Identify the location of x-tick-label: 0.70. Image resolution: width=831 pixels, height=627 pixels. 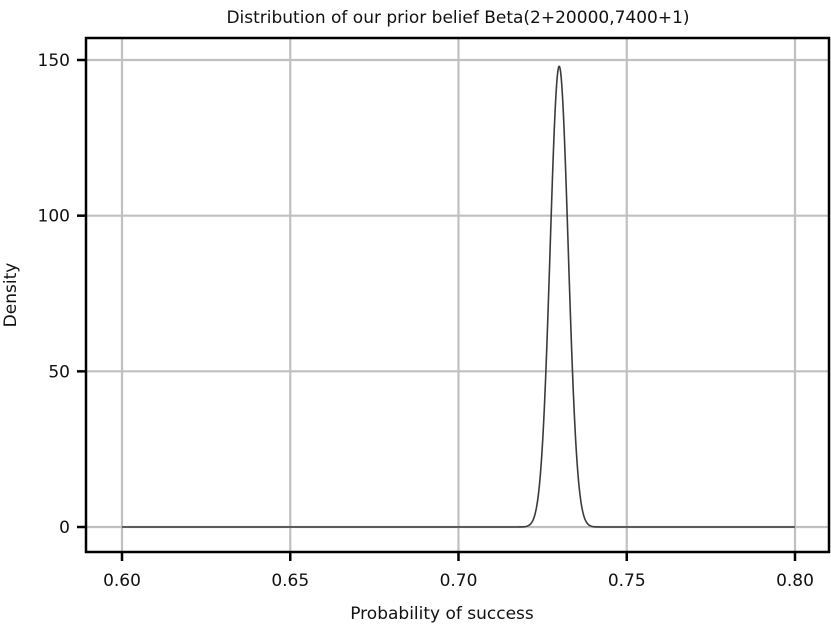
(459, 581).